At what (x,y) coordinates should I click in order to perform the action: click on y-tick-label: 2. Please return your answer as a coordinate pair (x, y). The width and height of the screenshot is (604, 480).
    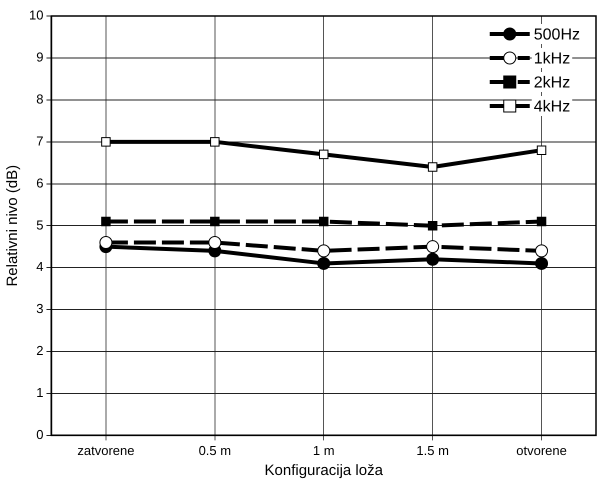
    Looking at the image, I should click on (40, 350).